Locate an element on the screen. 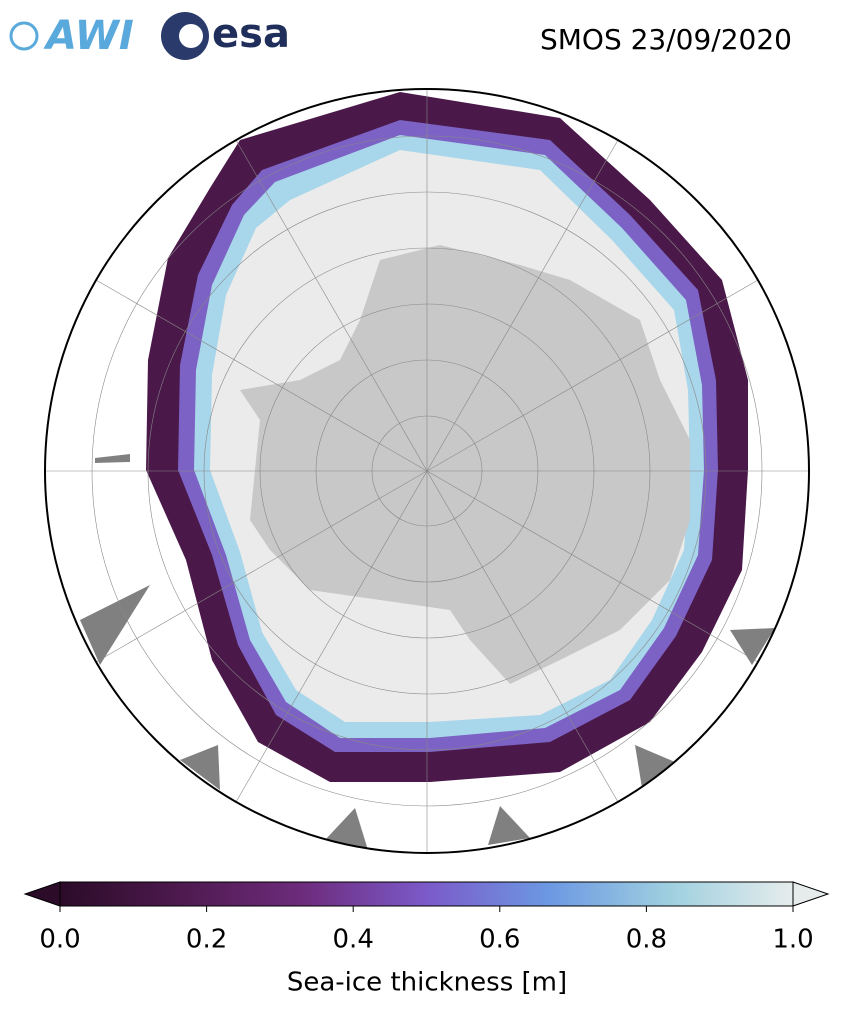 This screenshot has width=854, height=1030. colorbar-tick-label: 0.2 is located at coordinates (206, 940).